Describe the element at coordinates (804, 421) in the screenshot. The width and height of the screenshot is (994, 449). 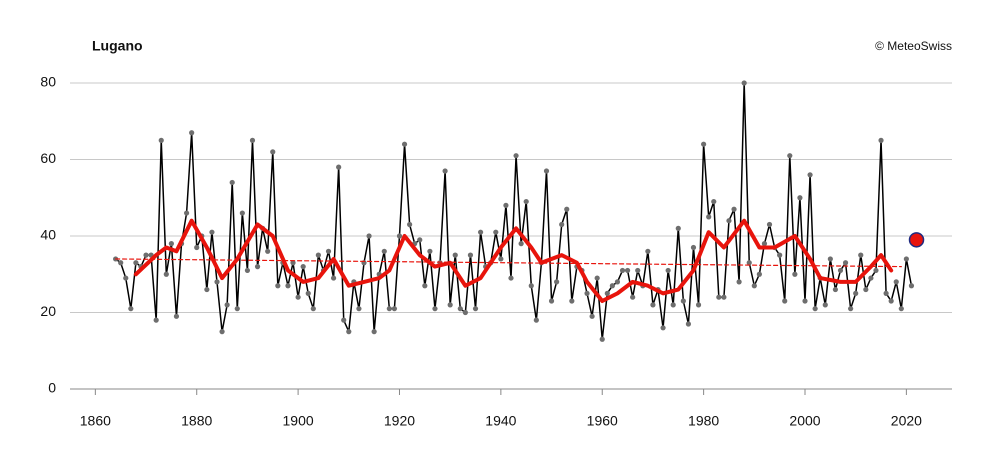
I see `x-tick-label: 2000` at that location.